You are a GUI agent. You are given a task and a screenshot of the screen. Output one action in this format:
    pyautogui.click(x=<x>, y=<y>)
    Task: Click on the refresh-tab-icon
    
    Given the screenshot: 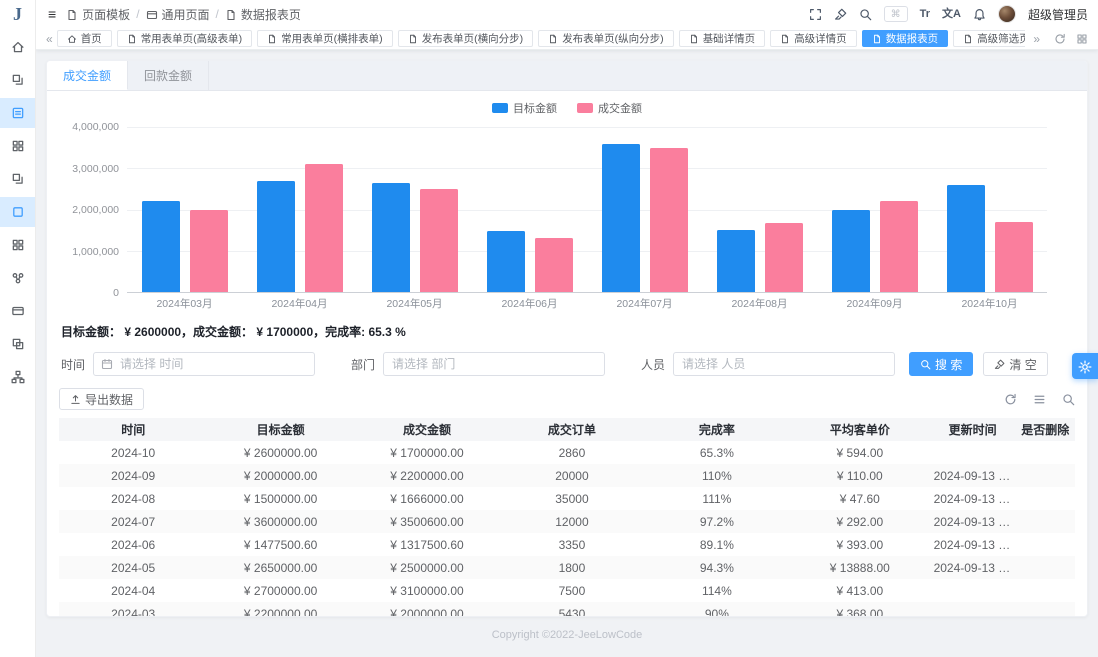 What is the action you would take?
    pyautogui.click(x=1060, y=39)
    